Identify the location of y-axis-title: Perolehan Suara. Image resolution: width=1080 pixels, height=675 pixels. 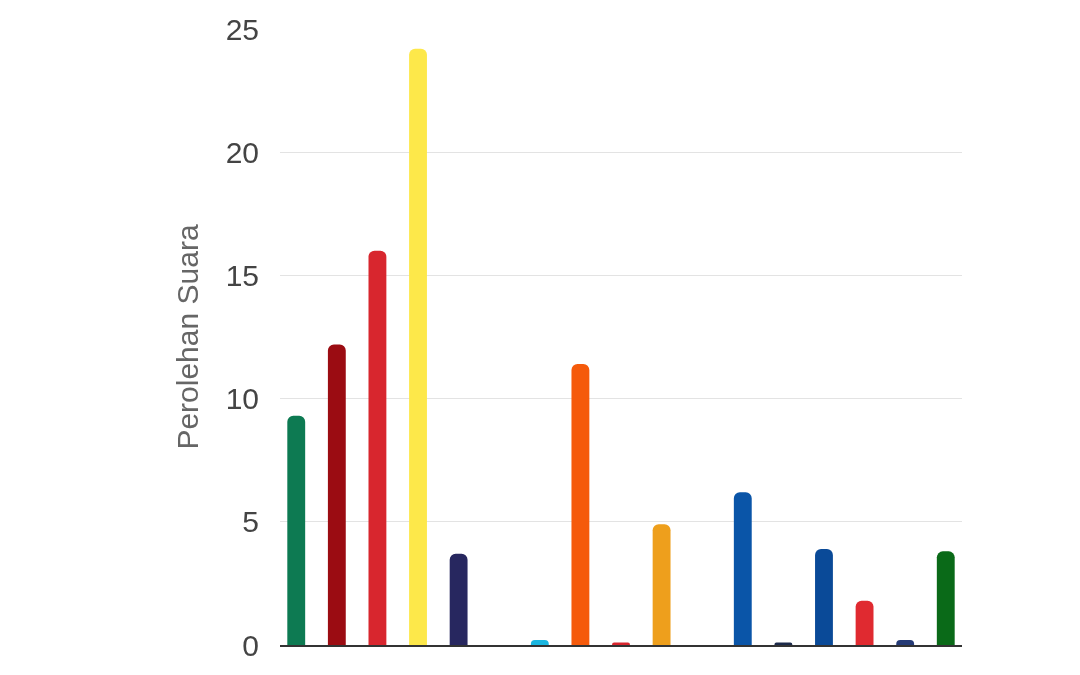
(187, 337).